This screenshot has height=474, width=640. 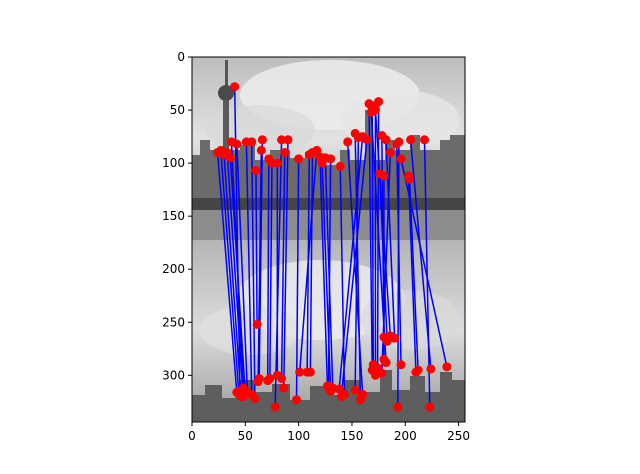 What do you see at coordinates (245, 436) in the screenshot?
I see `x-tick-label: 50` at bounding box center [245, 436].